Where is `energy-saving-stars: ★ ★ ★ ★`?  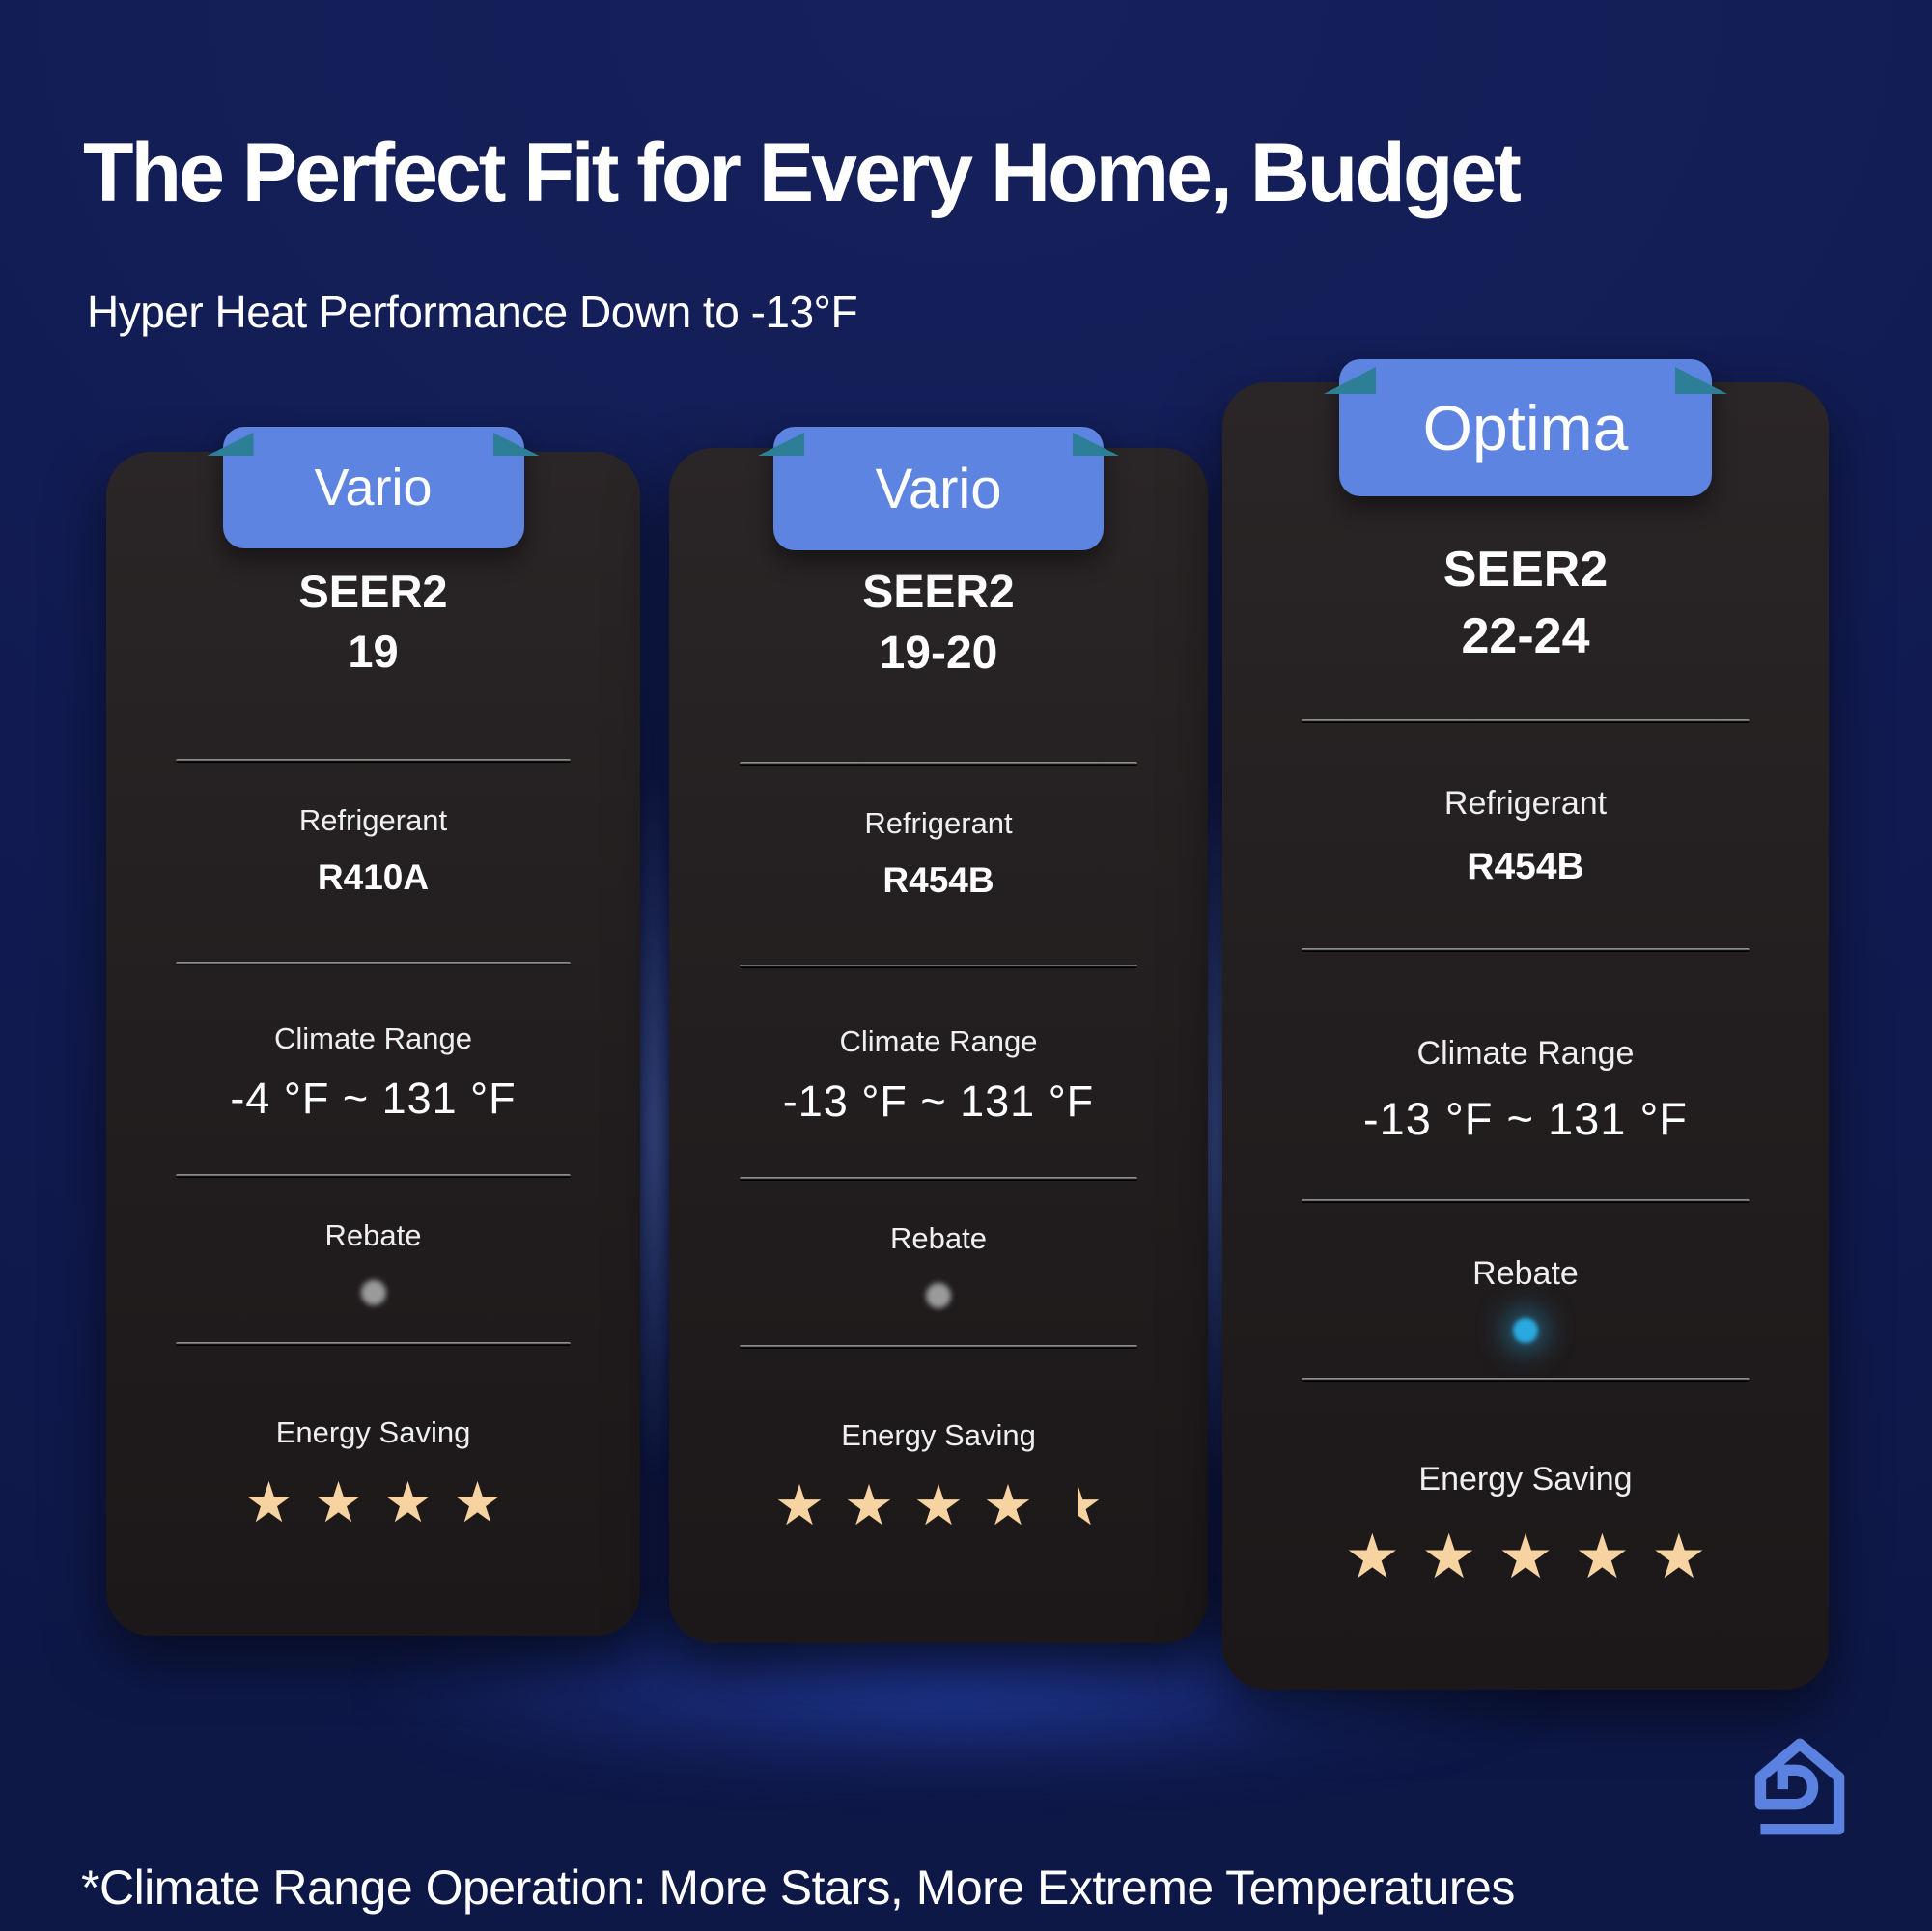 energy-saving-stars: ★ ★ ★ ★ is located at coordinates (373, 1503).